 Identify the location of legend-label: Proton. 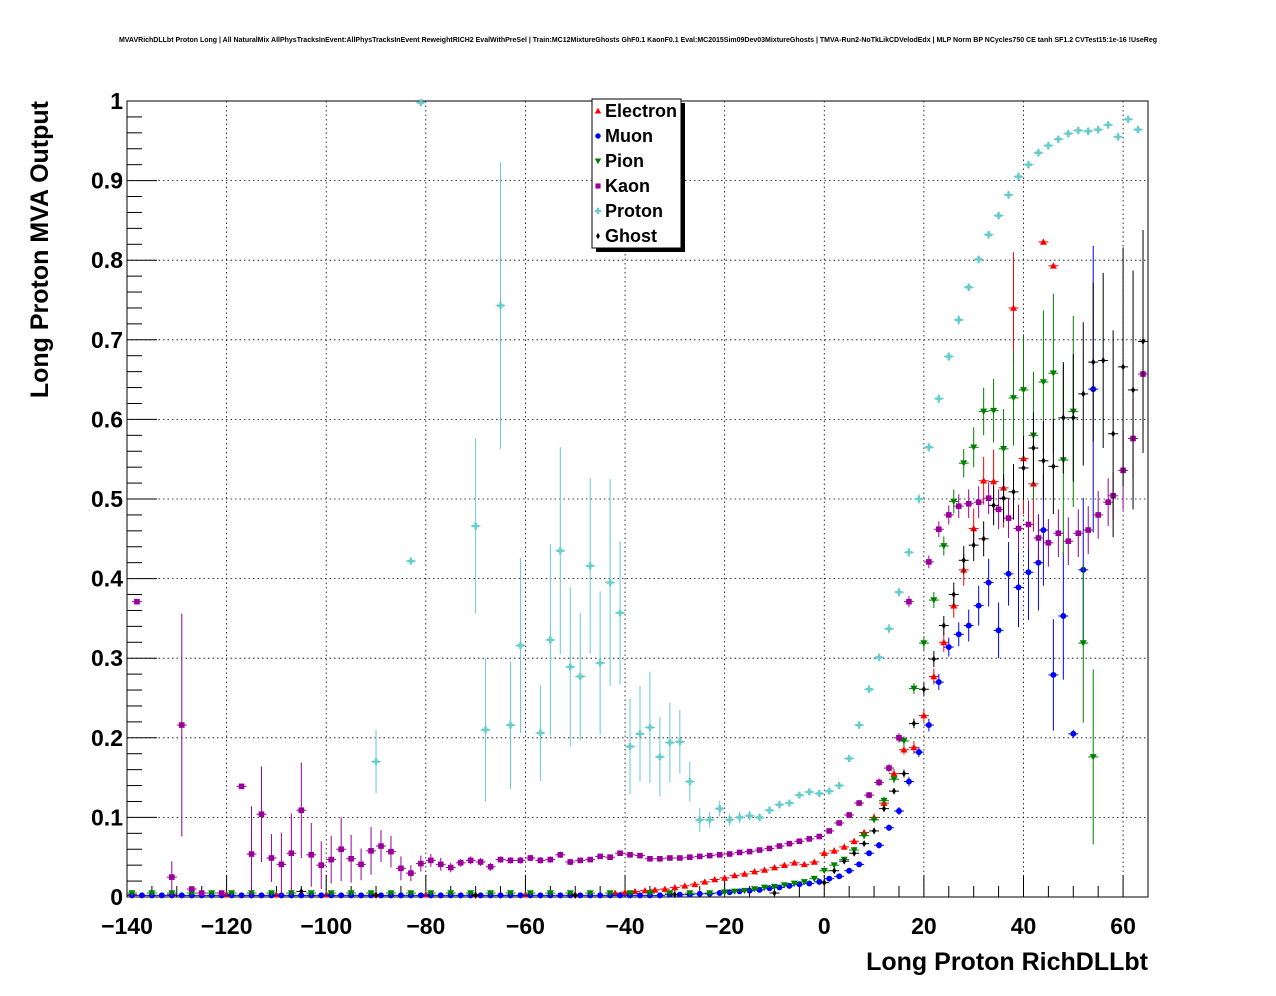
(634, 211).